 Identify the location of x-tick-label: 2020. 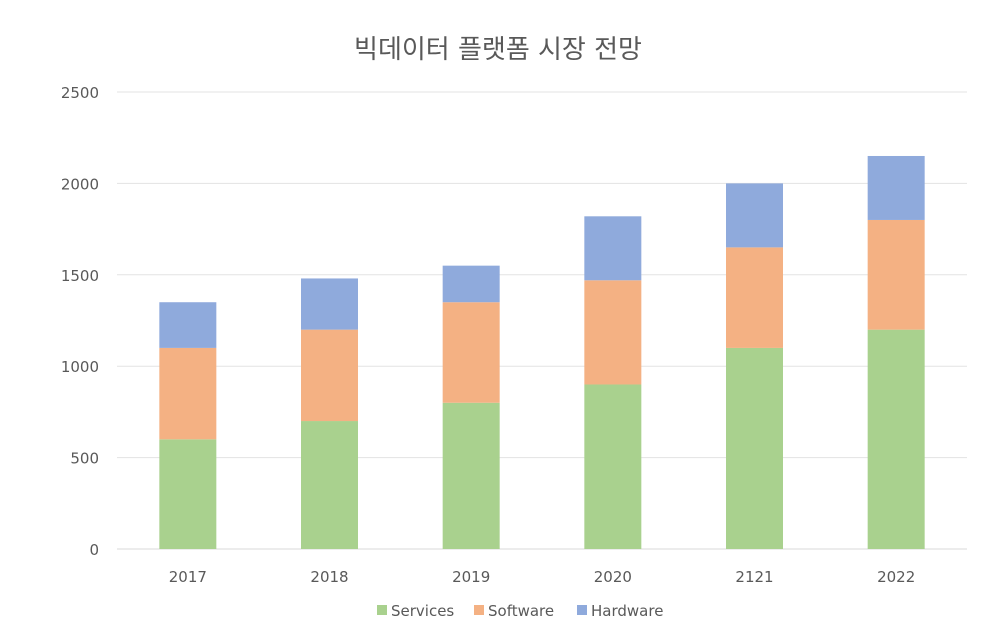
(613, 577).